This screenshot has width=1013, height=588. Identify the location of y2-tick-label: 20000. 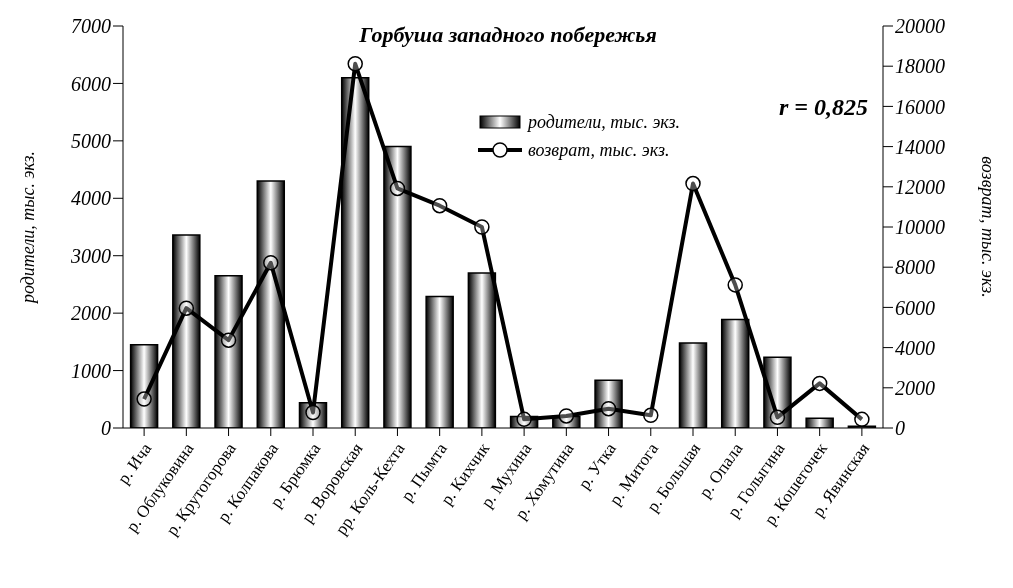
(920, 26).